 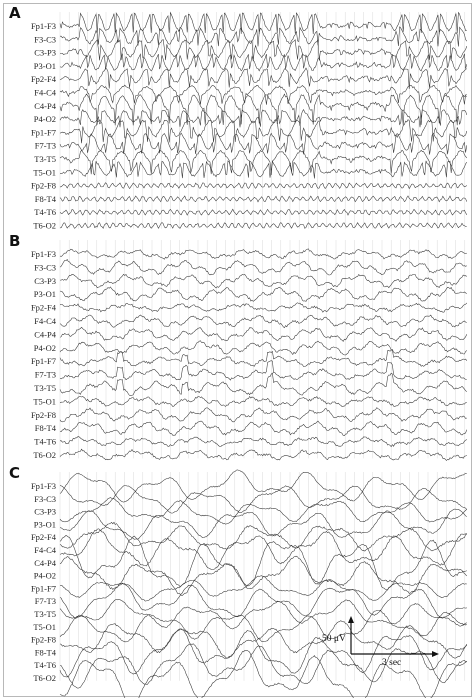 I want to click on panel-label-c: C, so click(x=14, y=473).